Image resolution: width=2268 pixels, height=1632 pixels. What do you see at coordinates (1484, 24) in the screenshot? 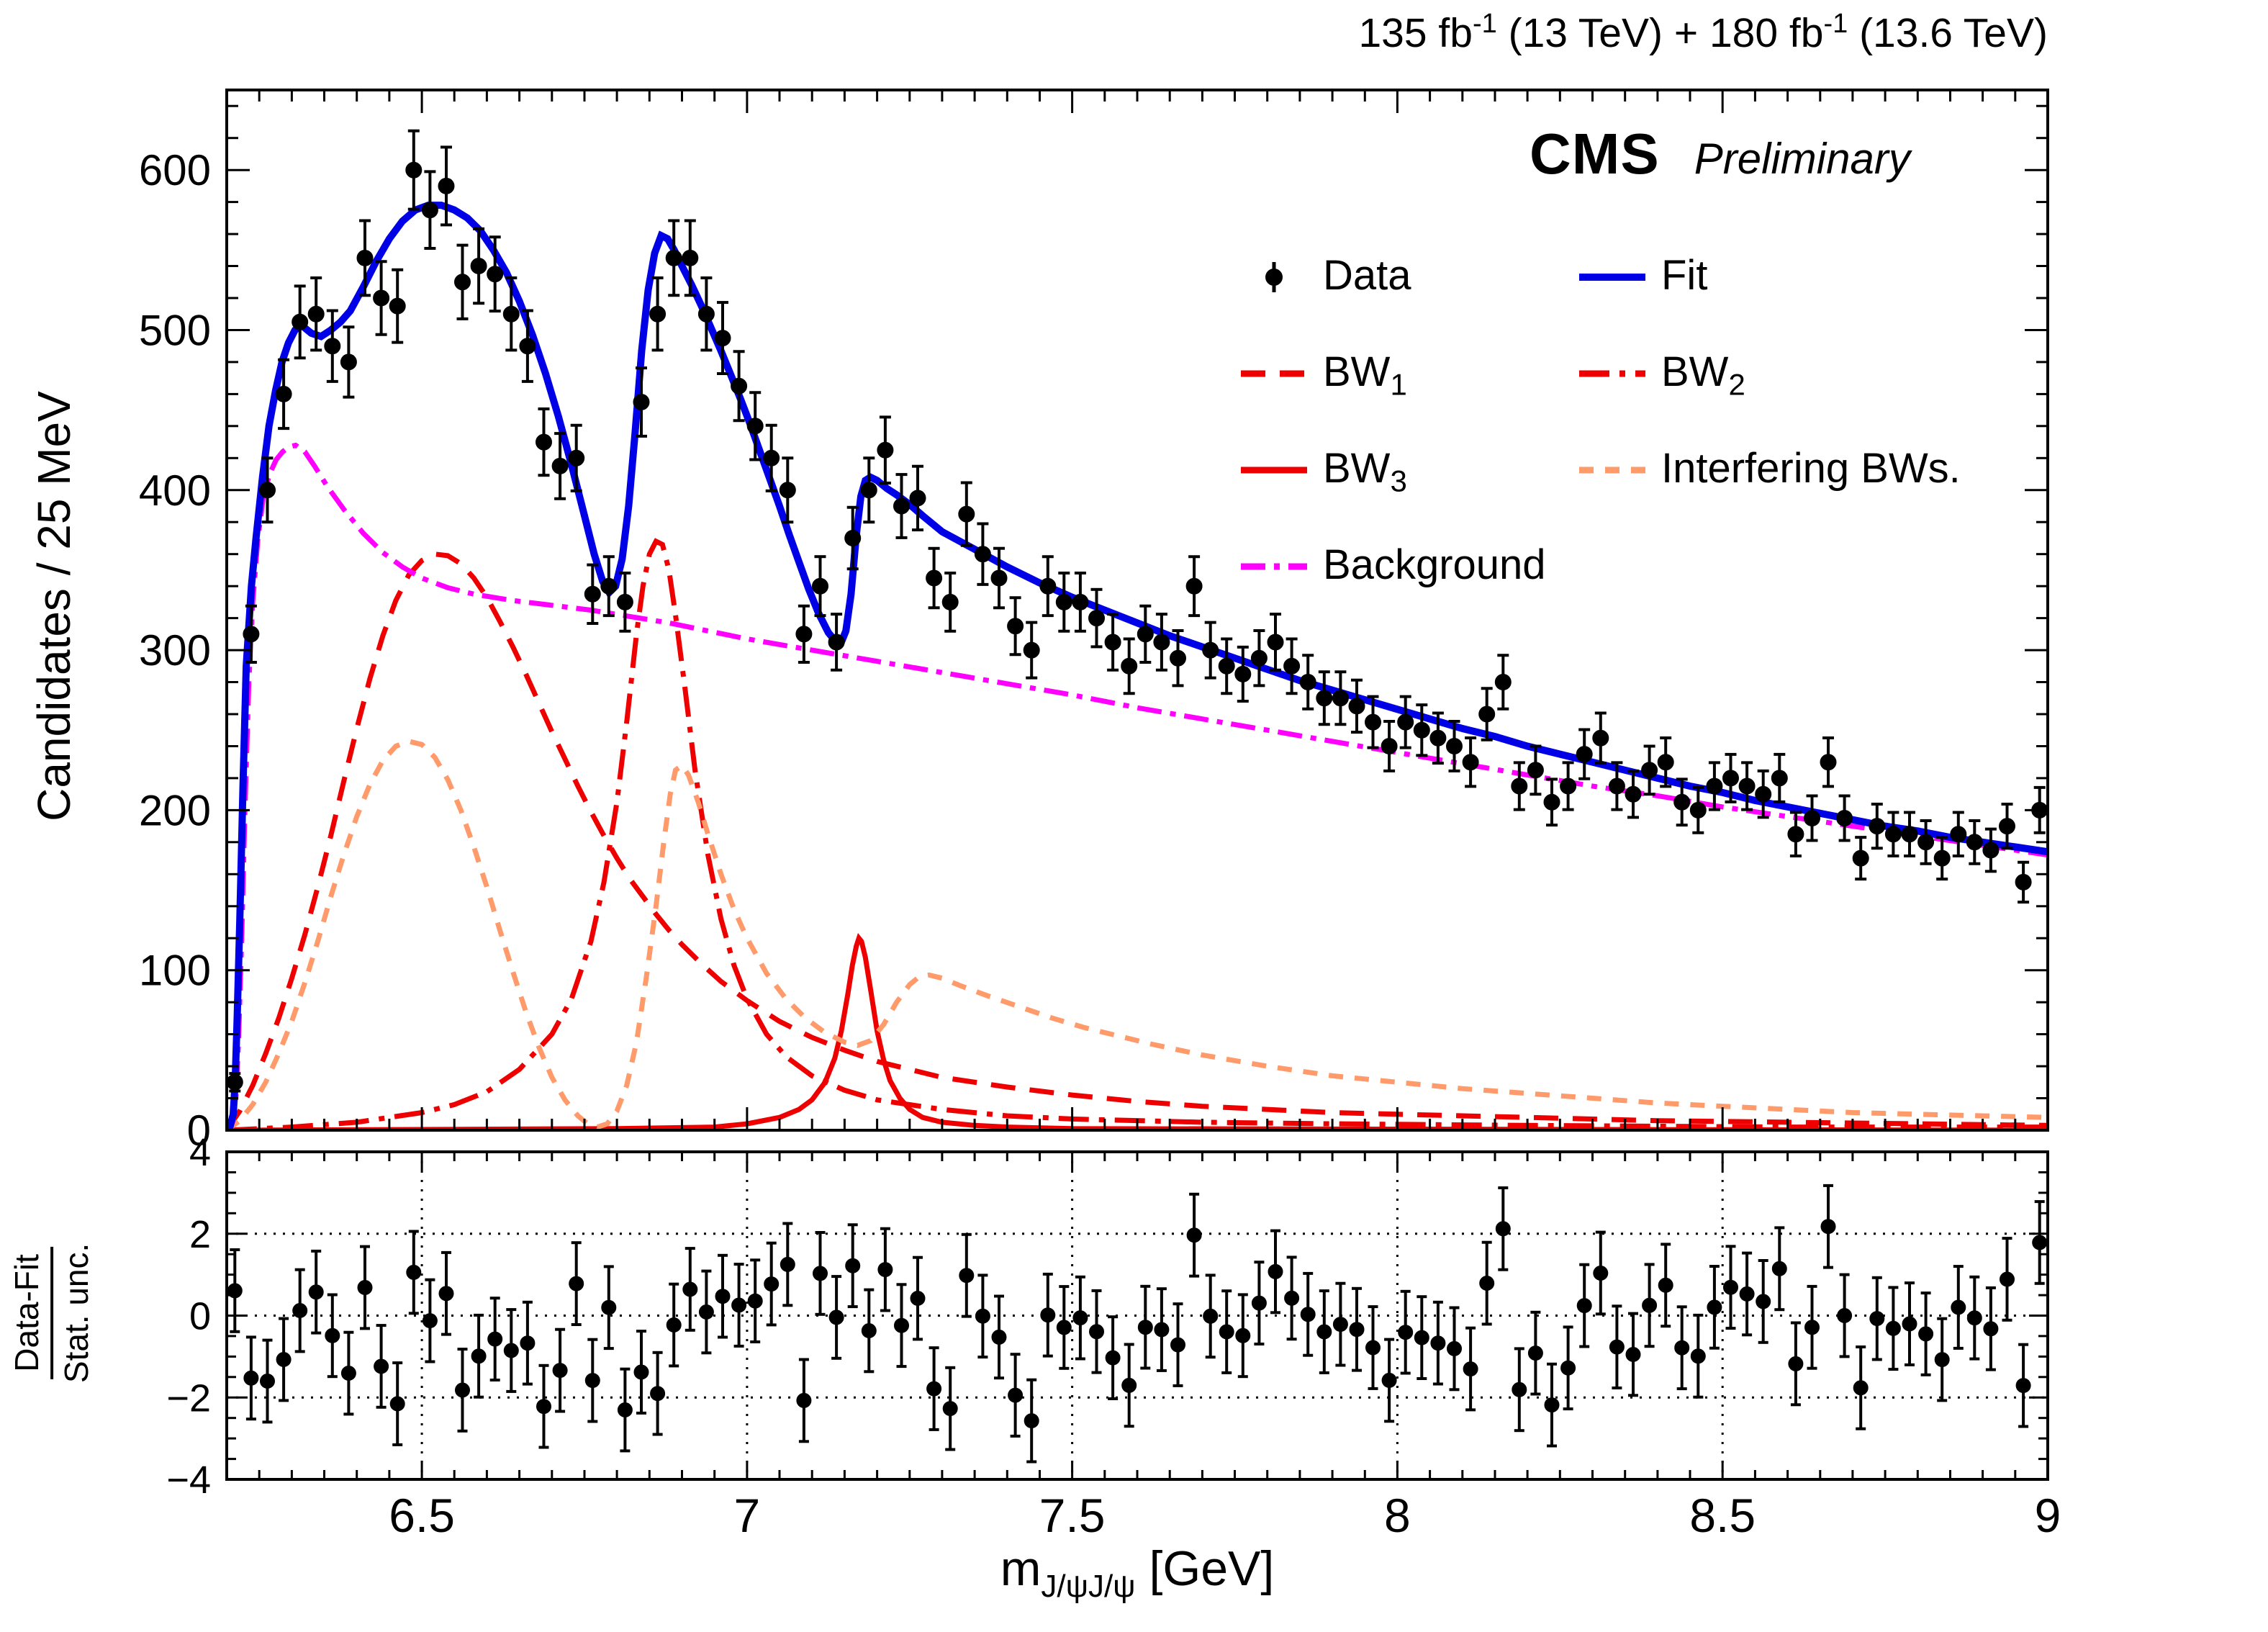
I see `lumi-sup-1: -1` at bounding box center [1484, 24].